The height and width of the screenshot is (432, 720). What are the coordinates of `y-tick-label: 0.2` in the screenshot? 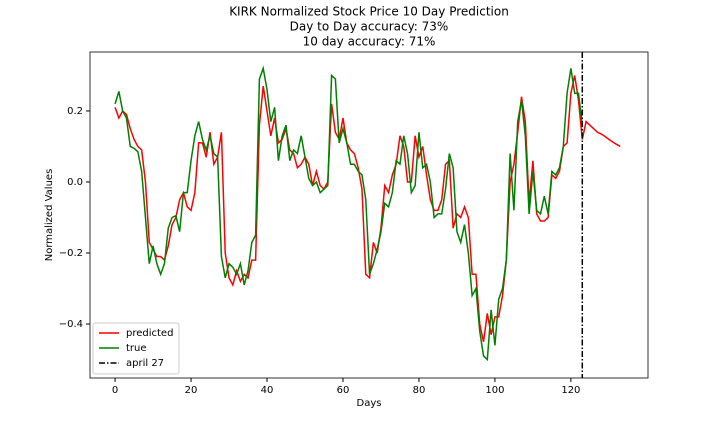 It's located at (75, 111).